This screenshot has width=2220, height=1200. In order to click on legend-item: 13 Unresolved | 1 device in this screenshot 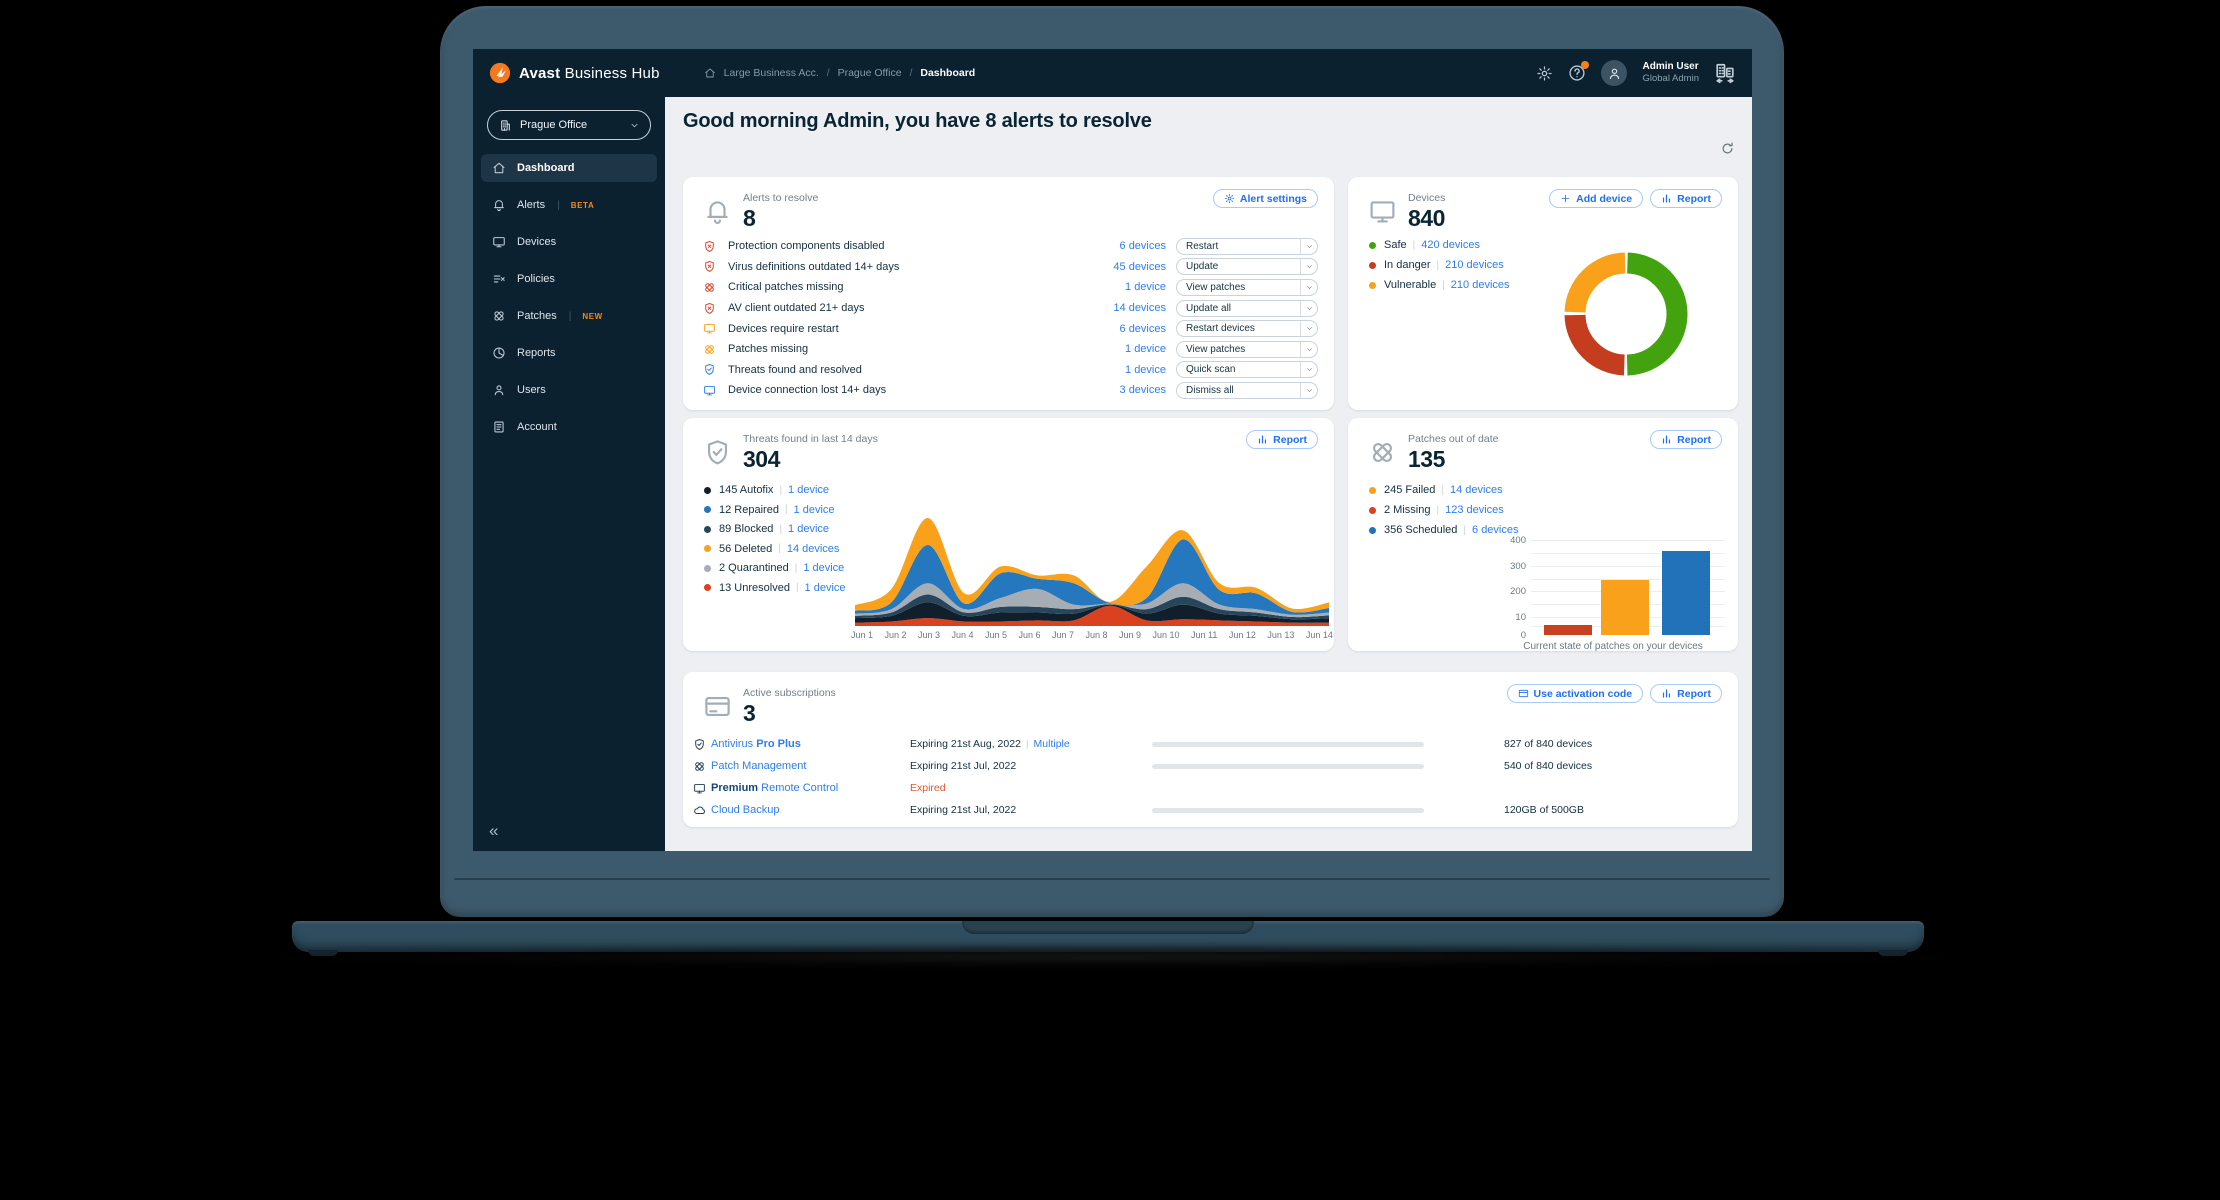, I will do `click(775, 588)`.